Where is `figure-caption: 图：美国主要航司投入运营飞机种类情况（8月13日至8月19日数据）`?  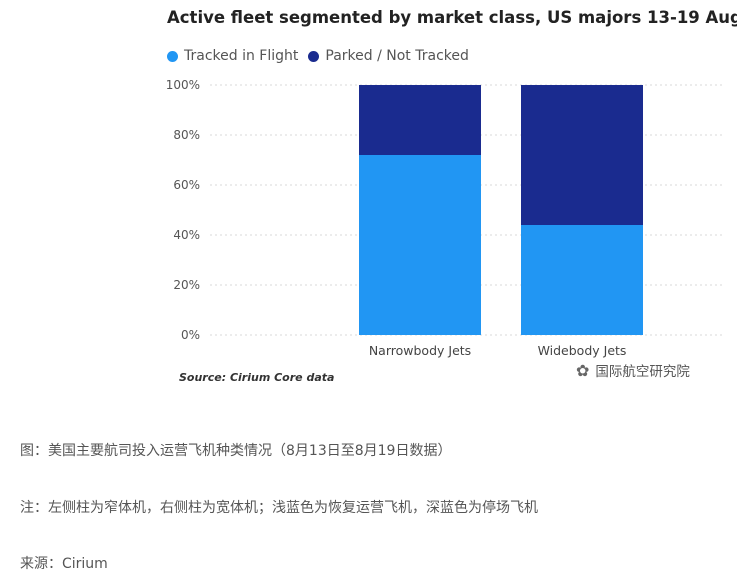 figure-caption: 图：美国主要航司投入运营飞机种类情况（8月13日至8月19日数据） is located at coordinates (236, 451).